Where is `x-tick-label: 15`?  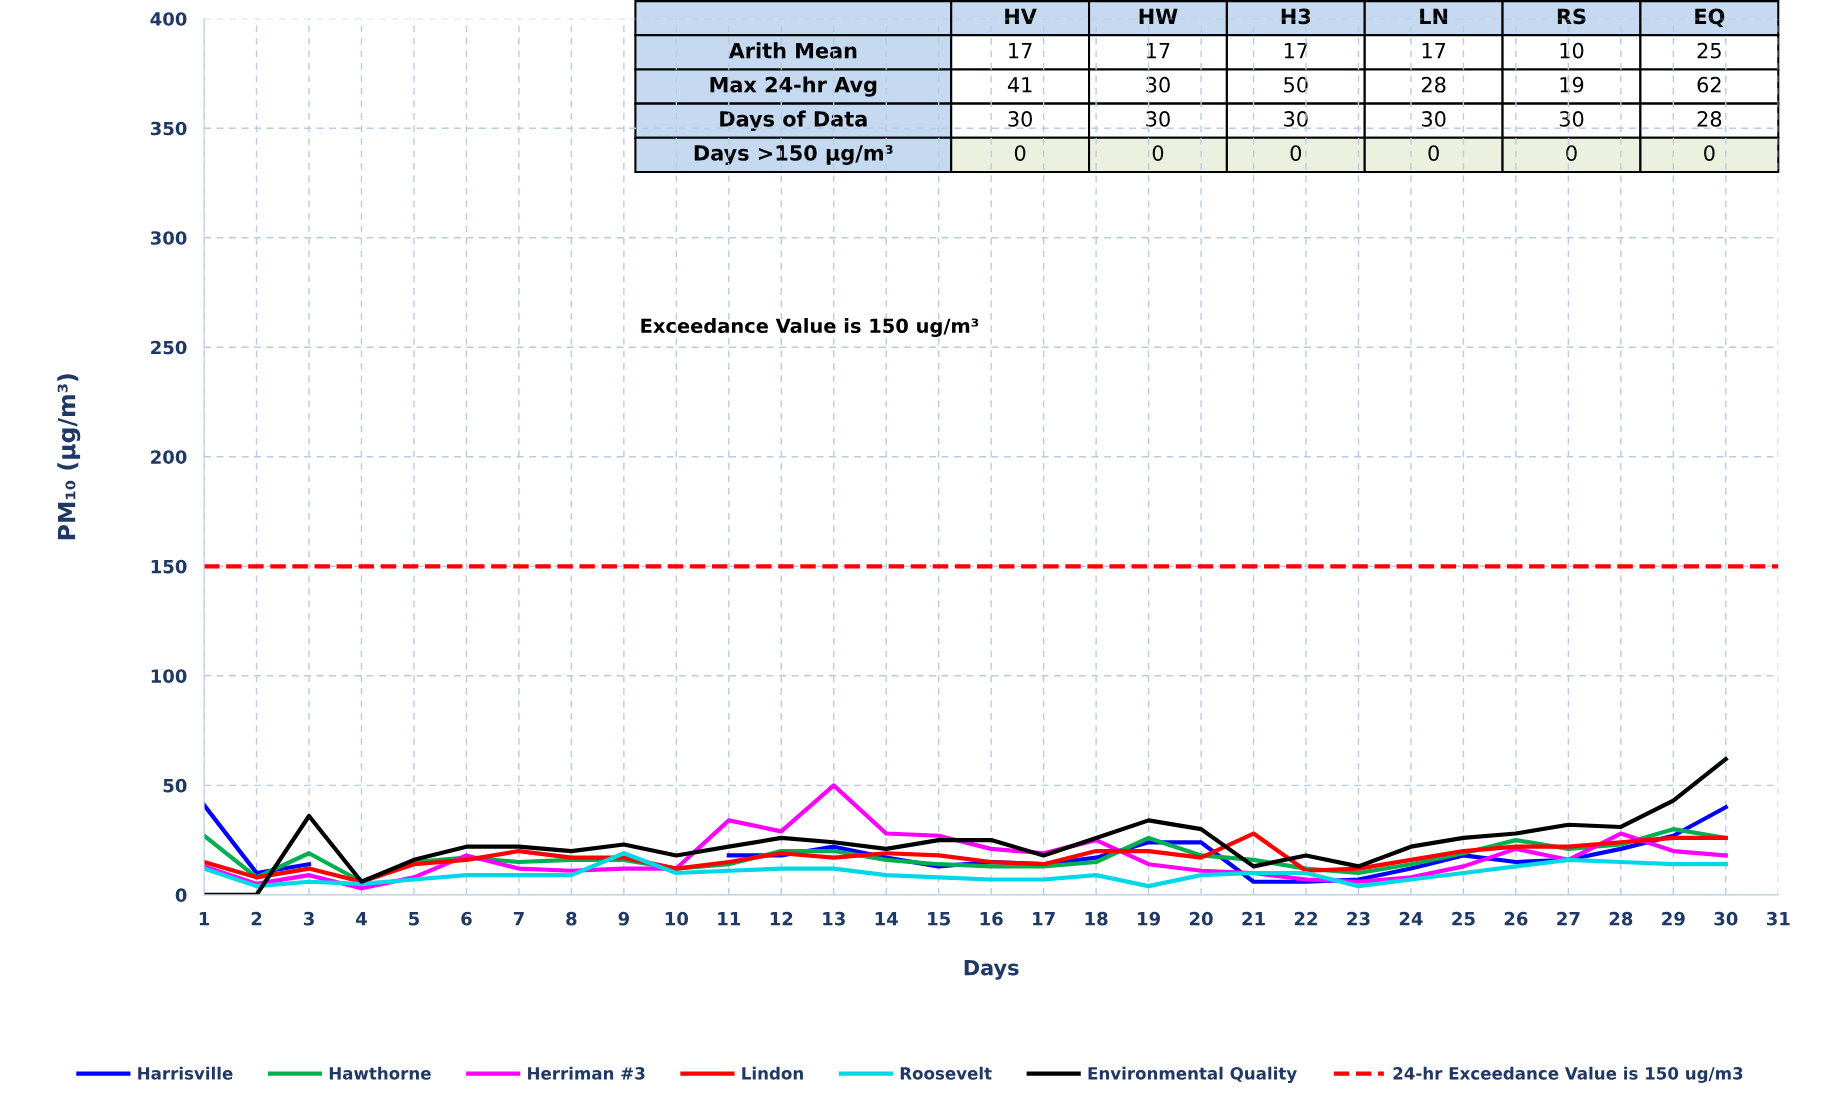
x-tick-label: 15 is located at coordinates (939, 919).